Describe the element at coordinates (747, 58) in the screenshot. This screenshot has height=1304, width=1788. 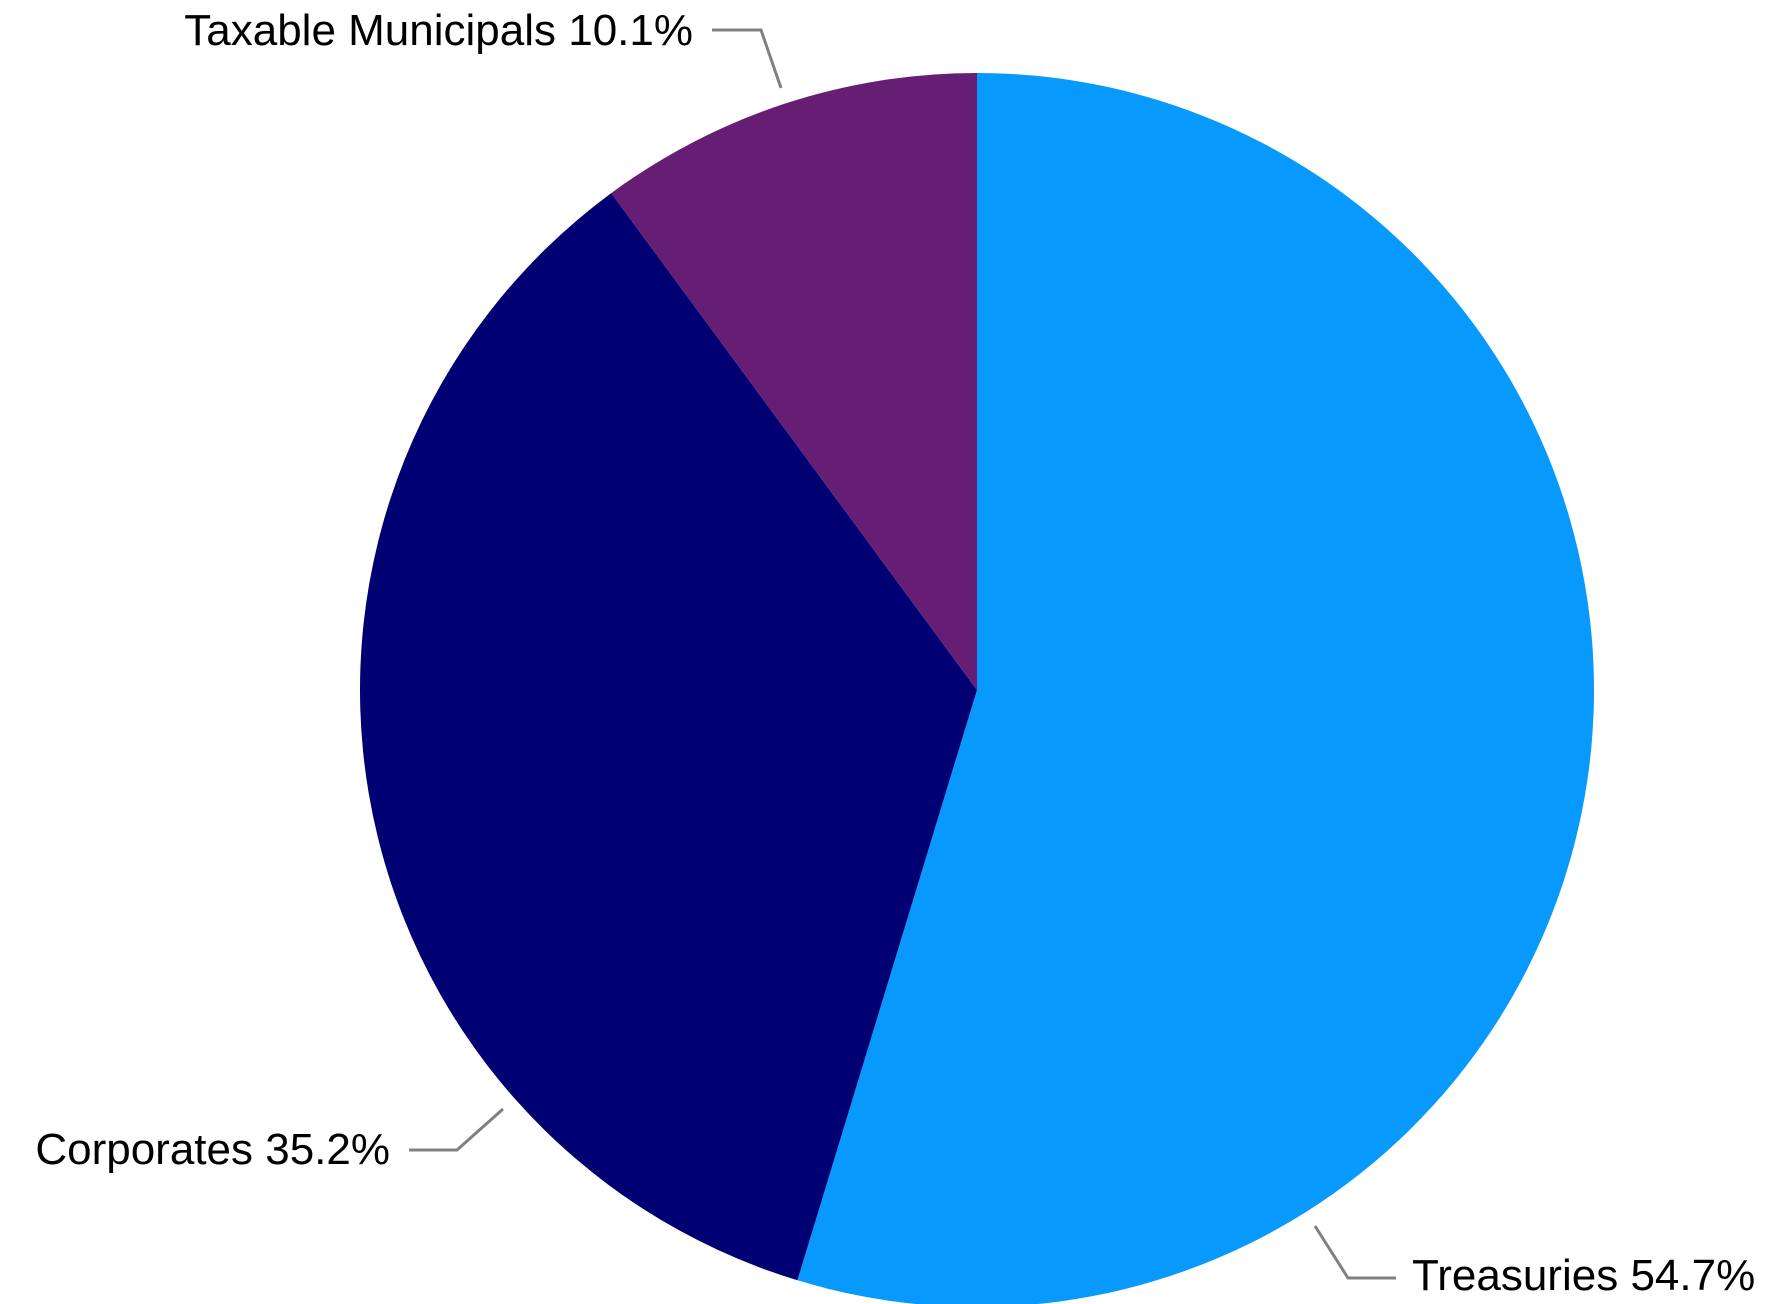
I see `leader-line-taxable-municipals` at that location.